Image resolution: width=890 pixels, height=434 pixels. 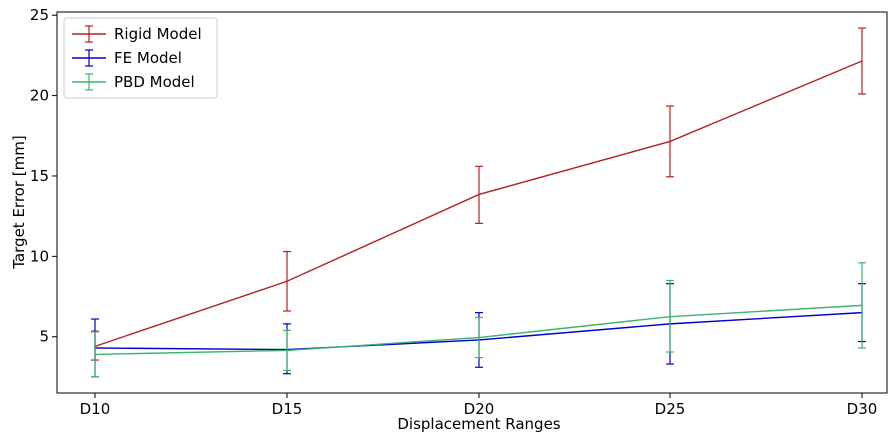 I want to click on x-tick-label: D10, so click(x=95, y=409).